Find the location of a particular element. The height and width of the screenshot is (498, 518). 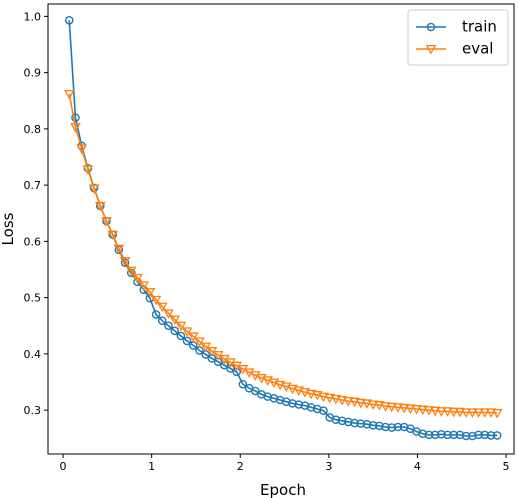

legend: train eval is located at coordinates (458, 37).